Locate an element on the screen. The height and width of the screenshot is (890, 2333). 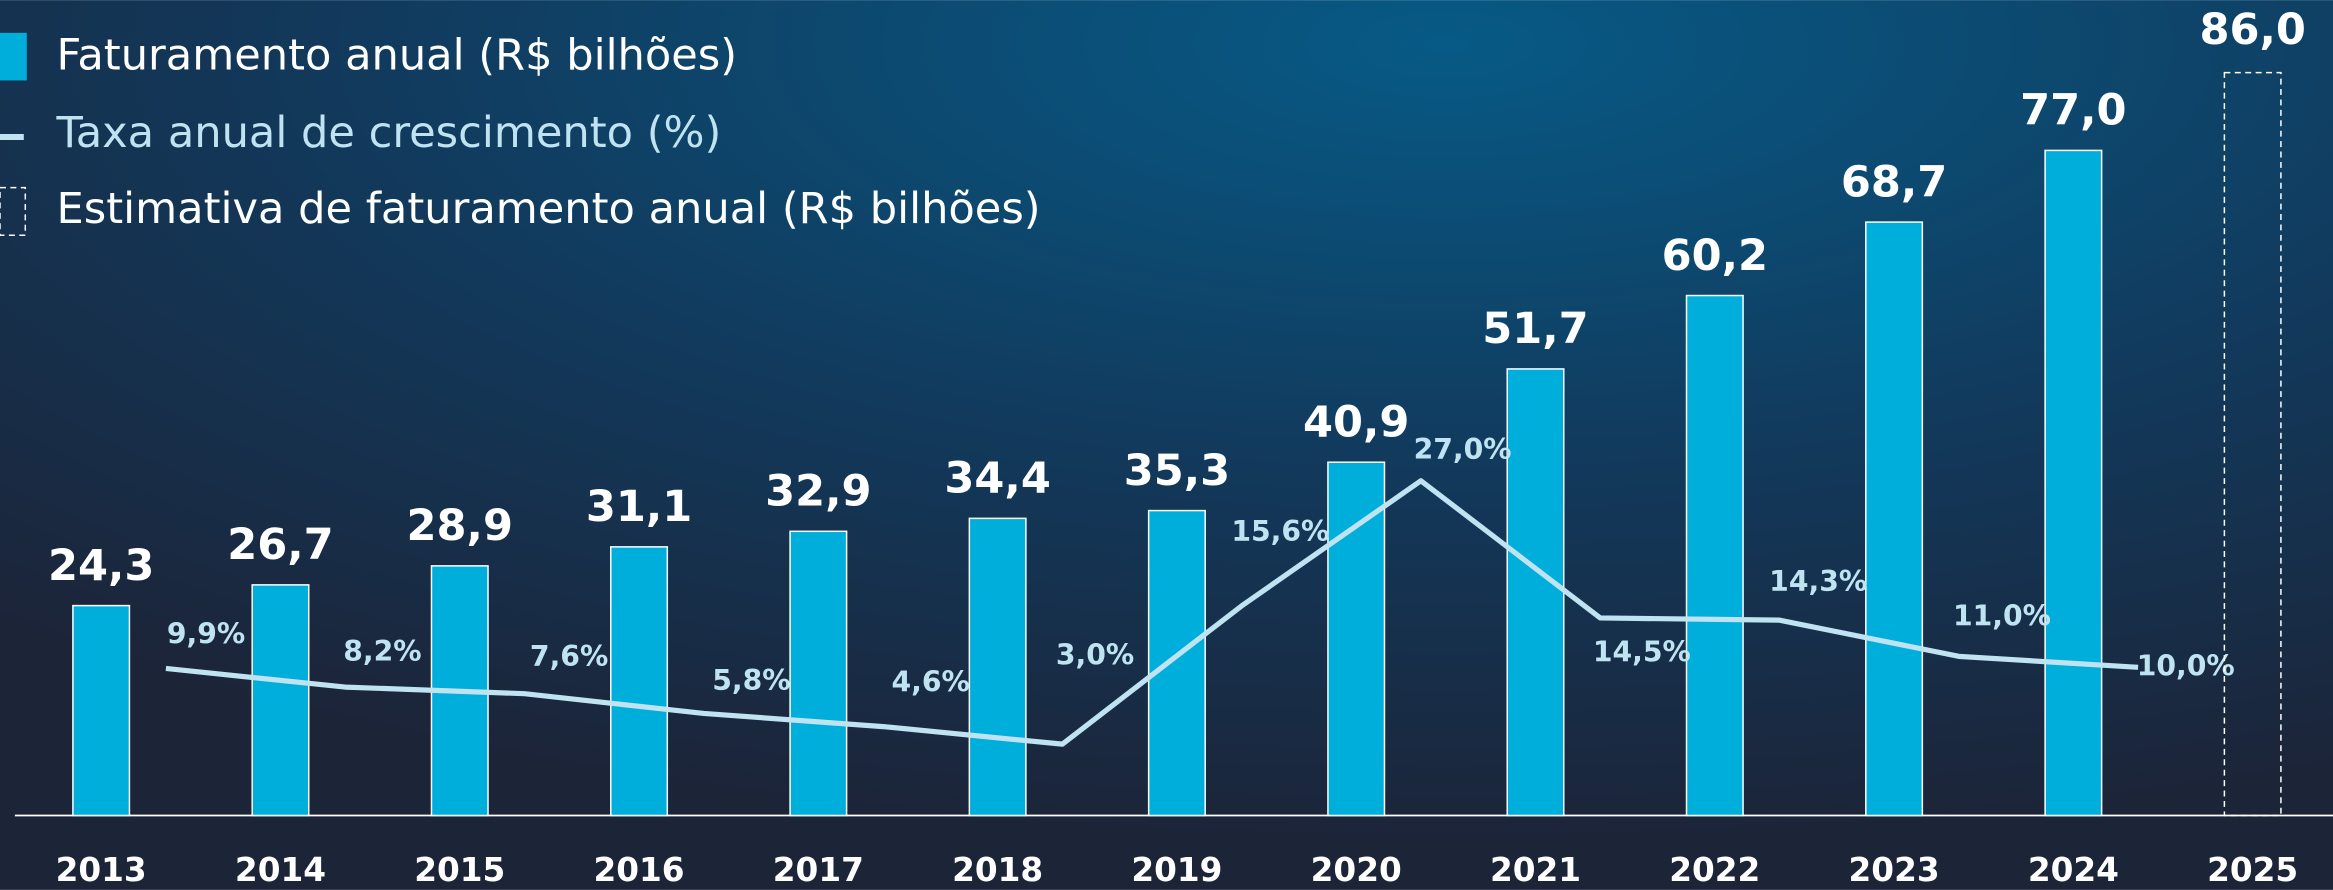
data-label: 27,0% is located at coordinates (1463, 449).